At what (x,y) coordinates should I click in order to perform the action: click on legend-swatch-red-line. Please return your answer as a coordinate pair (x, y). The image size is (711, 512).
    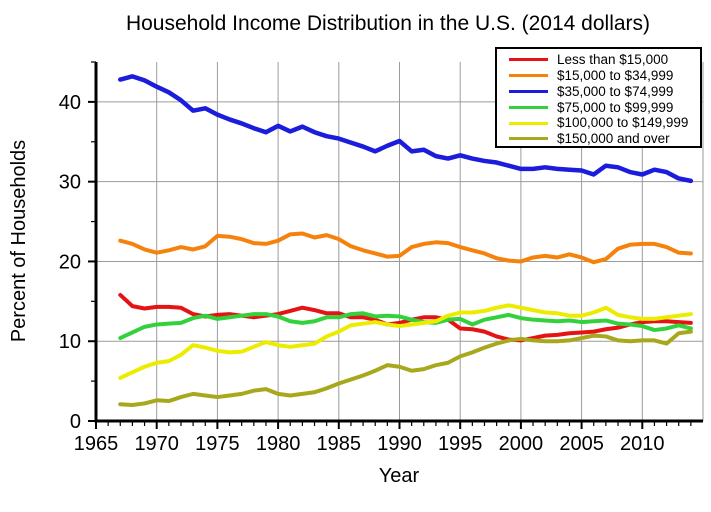
    Looking at the image, I should click on (528, 60).